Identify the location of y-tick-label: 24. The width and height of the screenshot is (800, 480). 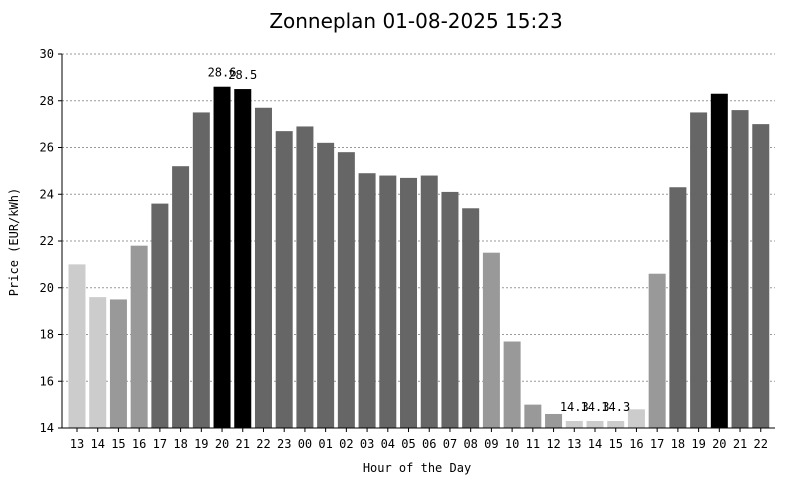
(47, 194).